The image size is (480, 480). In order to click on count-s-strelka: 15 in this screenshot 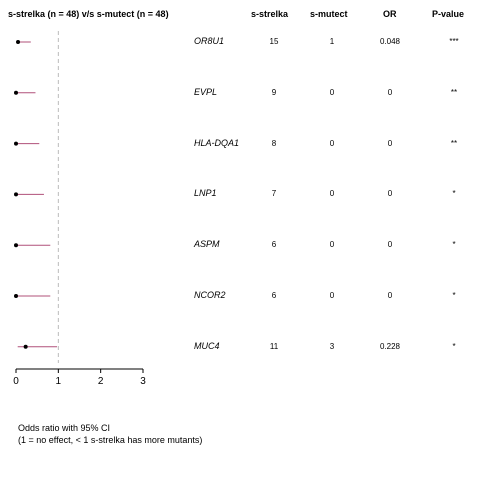, I will do `click(274, 41)`.